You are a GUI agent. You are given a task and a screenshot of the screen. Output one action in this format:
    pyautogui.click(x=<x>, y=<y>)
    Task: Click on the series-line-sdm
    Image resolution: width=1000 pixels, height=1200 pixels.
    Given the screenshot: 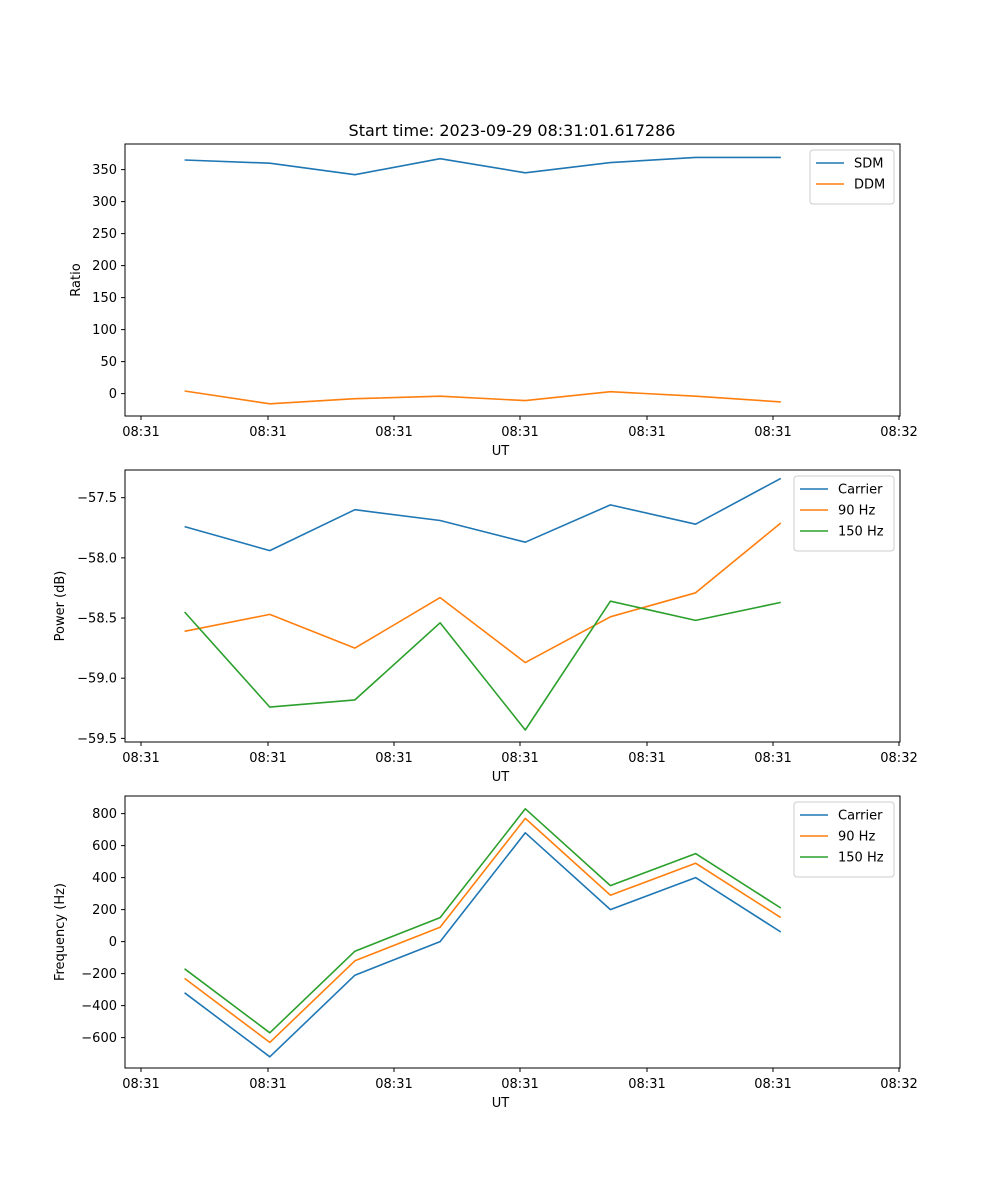 What is the action you would take?
    pyautogui.click(x=482, y=166)
    